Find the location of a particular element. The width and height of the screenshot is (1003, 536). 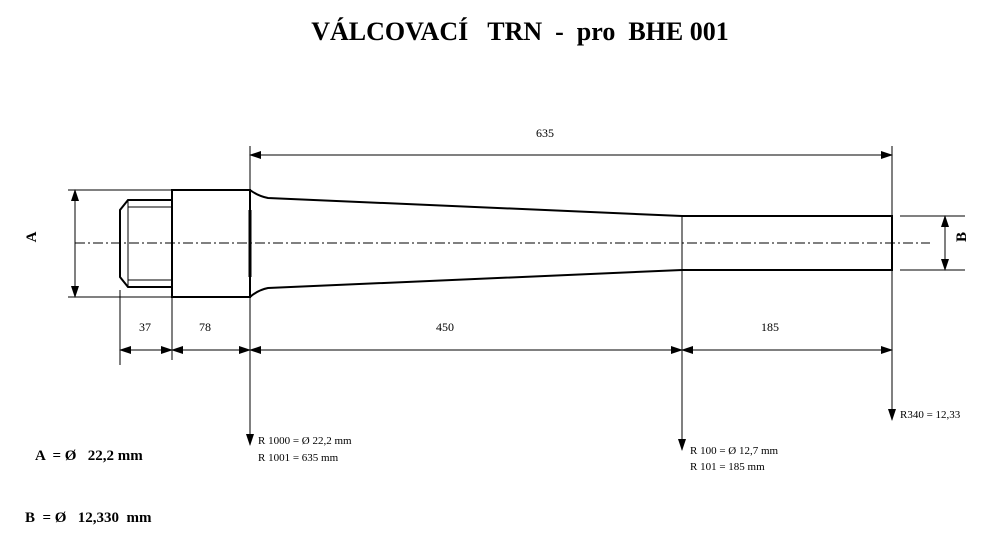

dimension-label: 450 is located at coordinates (445, 327).